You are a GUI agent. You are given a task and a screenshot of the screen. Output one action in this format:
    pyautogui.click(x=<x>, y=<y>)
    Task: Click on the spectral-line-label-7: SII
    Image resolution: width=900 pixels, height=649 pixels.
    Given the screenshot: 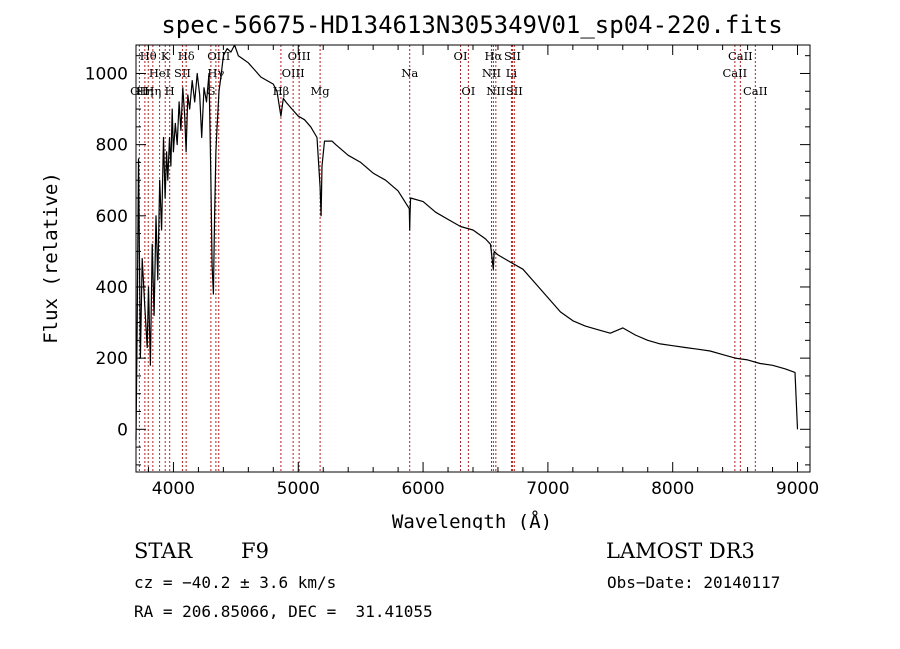 What is the action you would take?
    pyautogui.click(x=182, y=73)
    